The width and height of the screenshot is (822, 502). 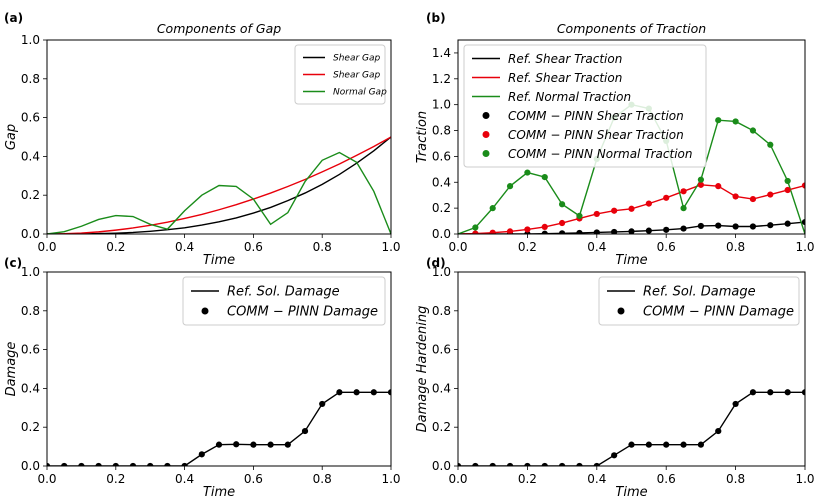 I want to click on legend-entry-label: Ref. Normal Traction, so click(x=569, y=97).